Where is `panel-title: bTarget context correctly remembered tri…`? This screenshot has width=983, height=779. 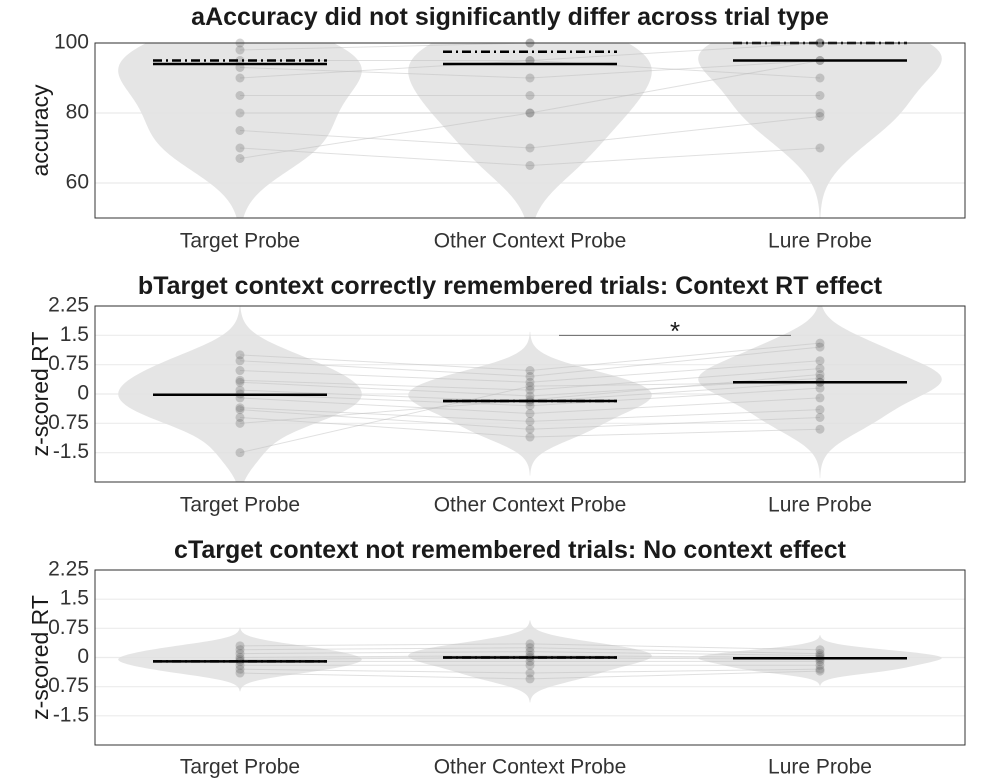
panel-title: bTarget context correctly remembered tri… is located at coordinates (510, 286).